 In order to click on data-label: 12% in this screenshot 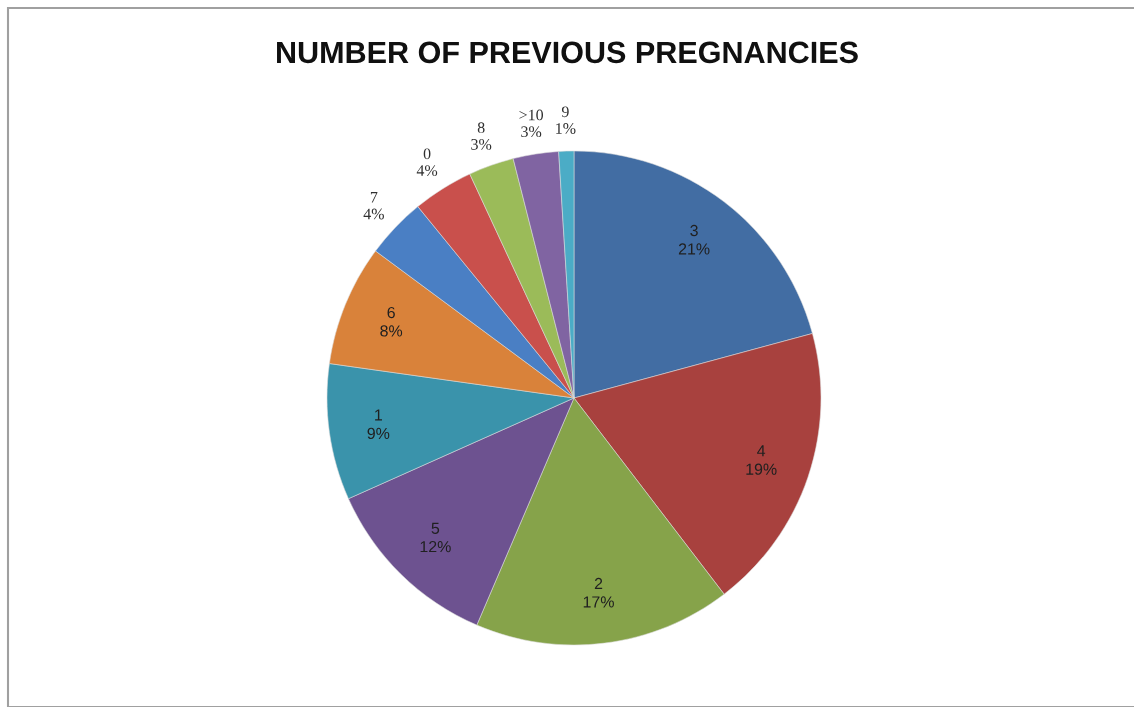, I will do `click(435, 546)`.